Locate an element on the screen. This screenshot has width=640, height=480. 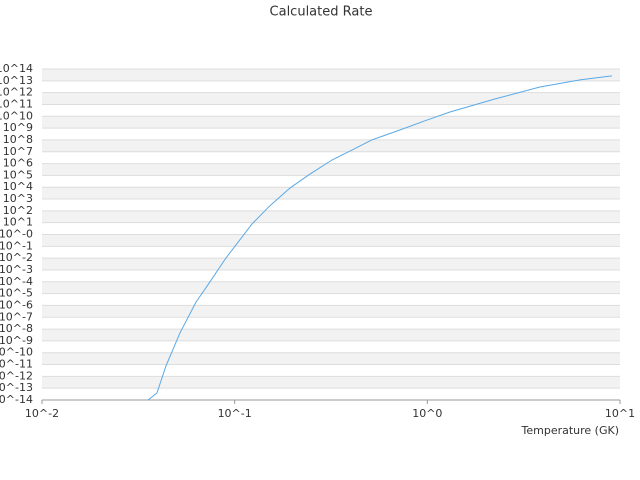
y-tick-label: 10^-5 is located at coordinates (16, 293).